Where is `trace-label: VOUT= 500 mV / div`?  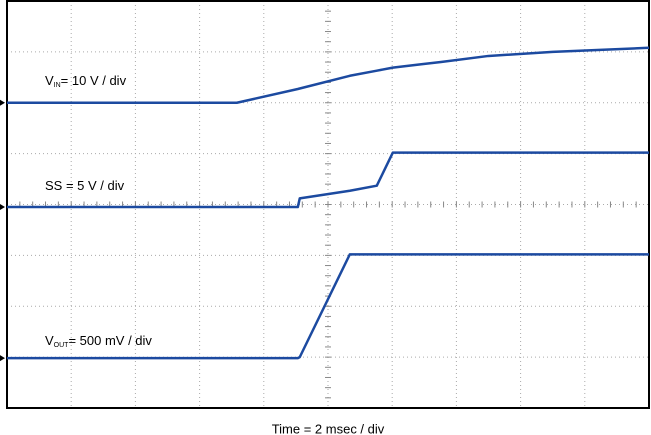
trace-label: VOUT= 500 mV / div is located at coordinates (98, 340).